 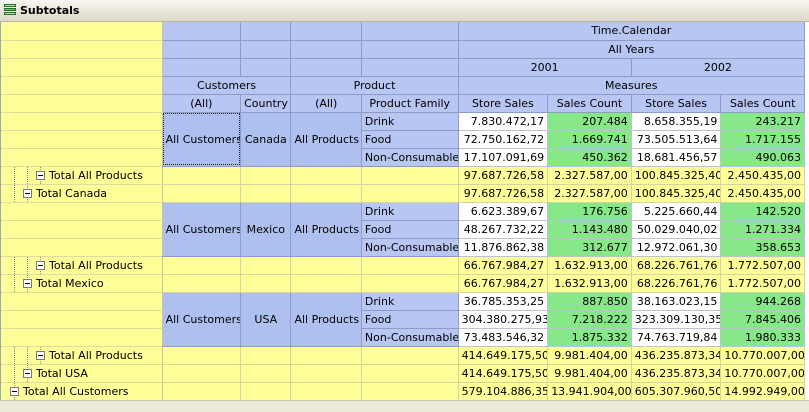 I want to click on level-all-products-header: (All), so click(x=326, y=103).